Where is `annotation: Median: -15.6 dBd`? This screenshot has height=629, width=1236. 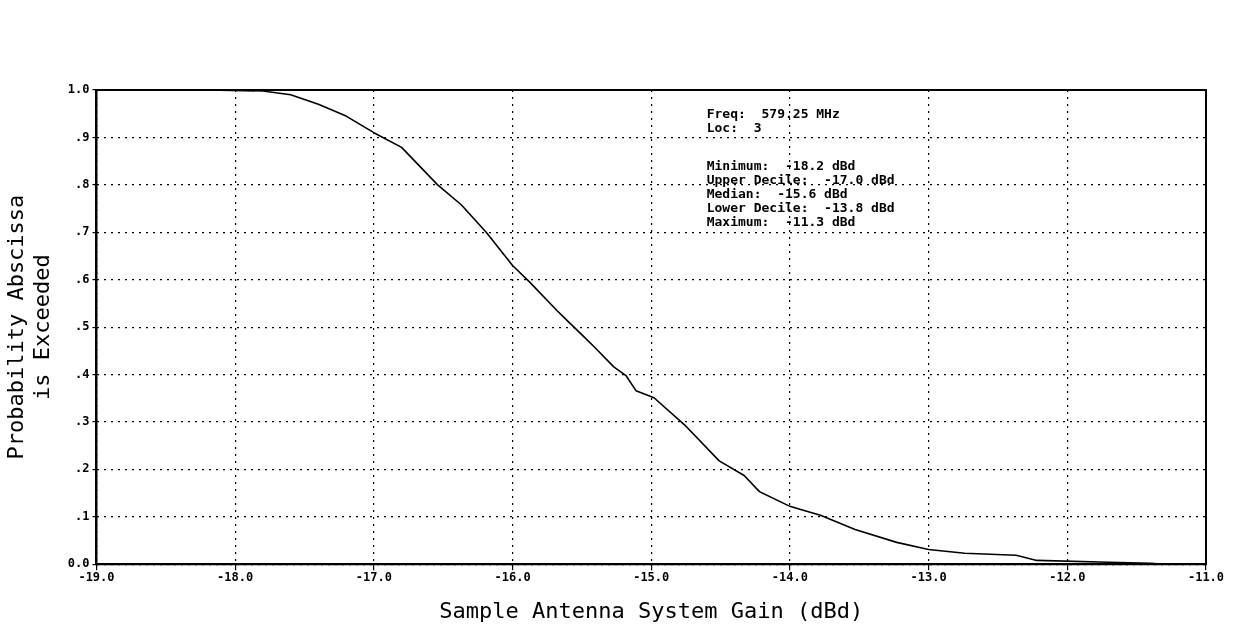 annotation: Median: -15.6 dBd is located at coordinates (777, 193).